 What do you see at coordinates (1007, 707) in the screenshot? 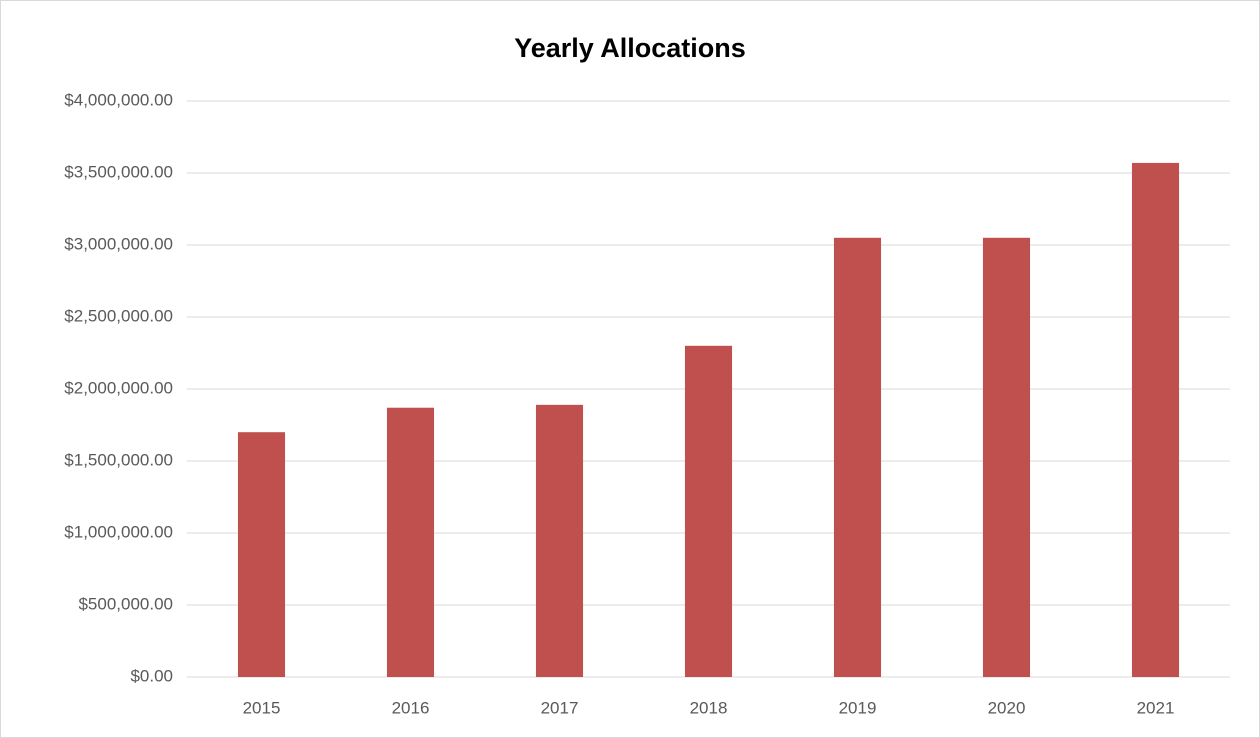
I see `x-tick-label: 2020` at bounding box center [1007, 707].